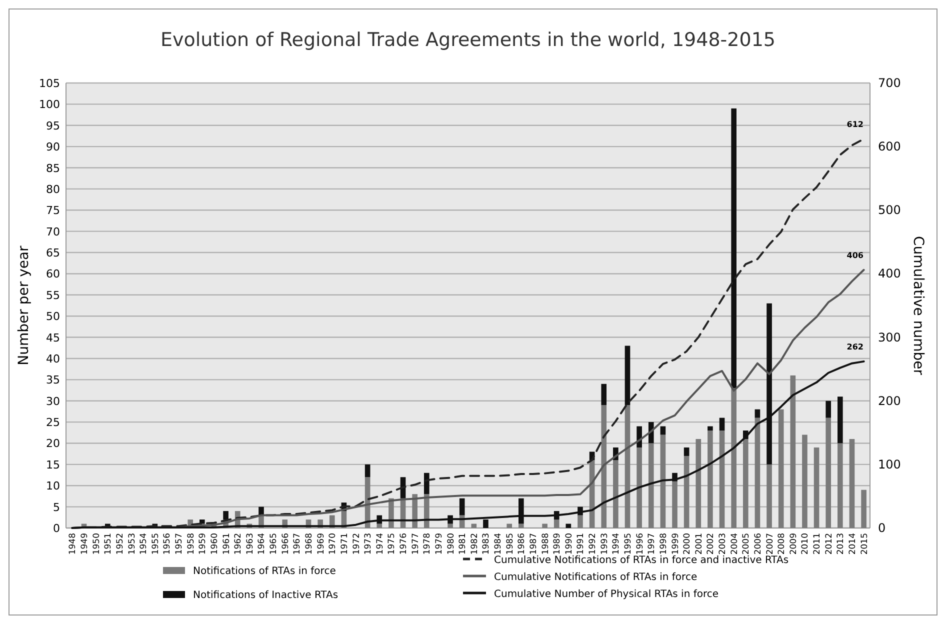  What do you see at coordinates (227, 544) in the screenshot?
I see `x-tick-label: 1961` at bounding box center [227, 544].